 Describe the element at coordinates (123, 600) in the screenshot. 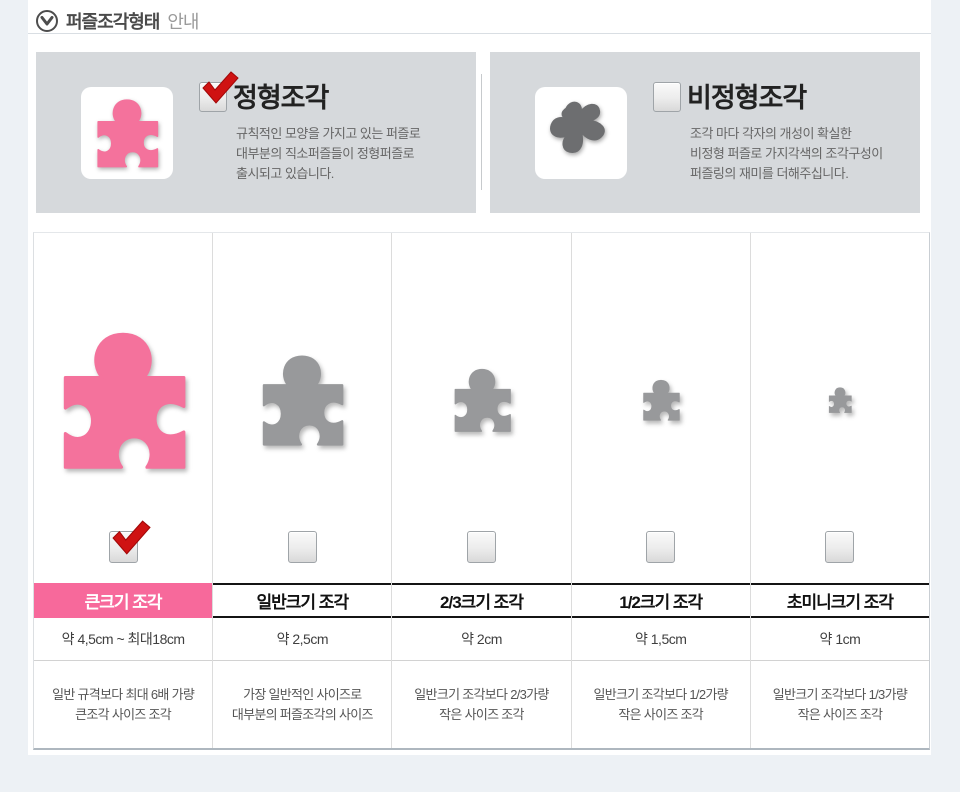

I see `size-column-header: 큰크기 조각` at that location.